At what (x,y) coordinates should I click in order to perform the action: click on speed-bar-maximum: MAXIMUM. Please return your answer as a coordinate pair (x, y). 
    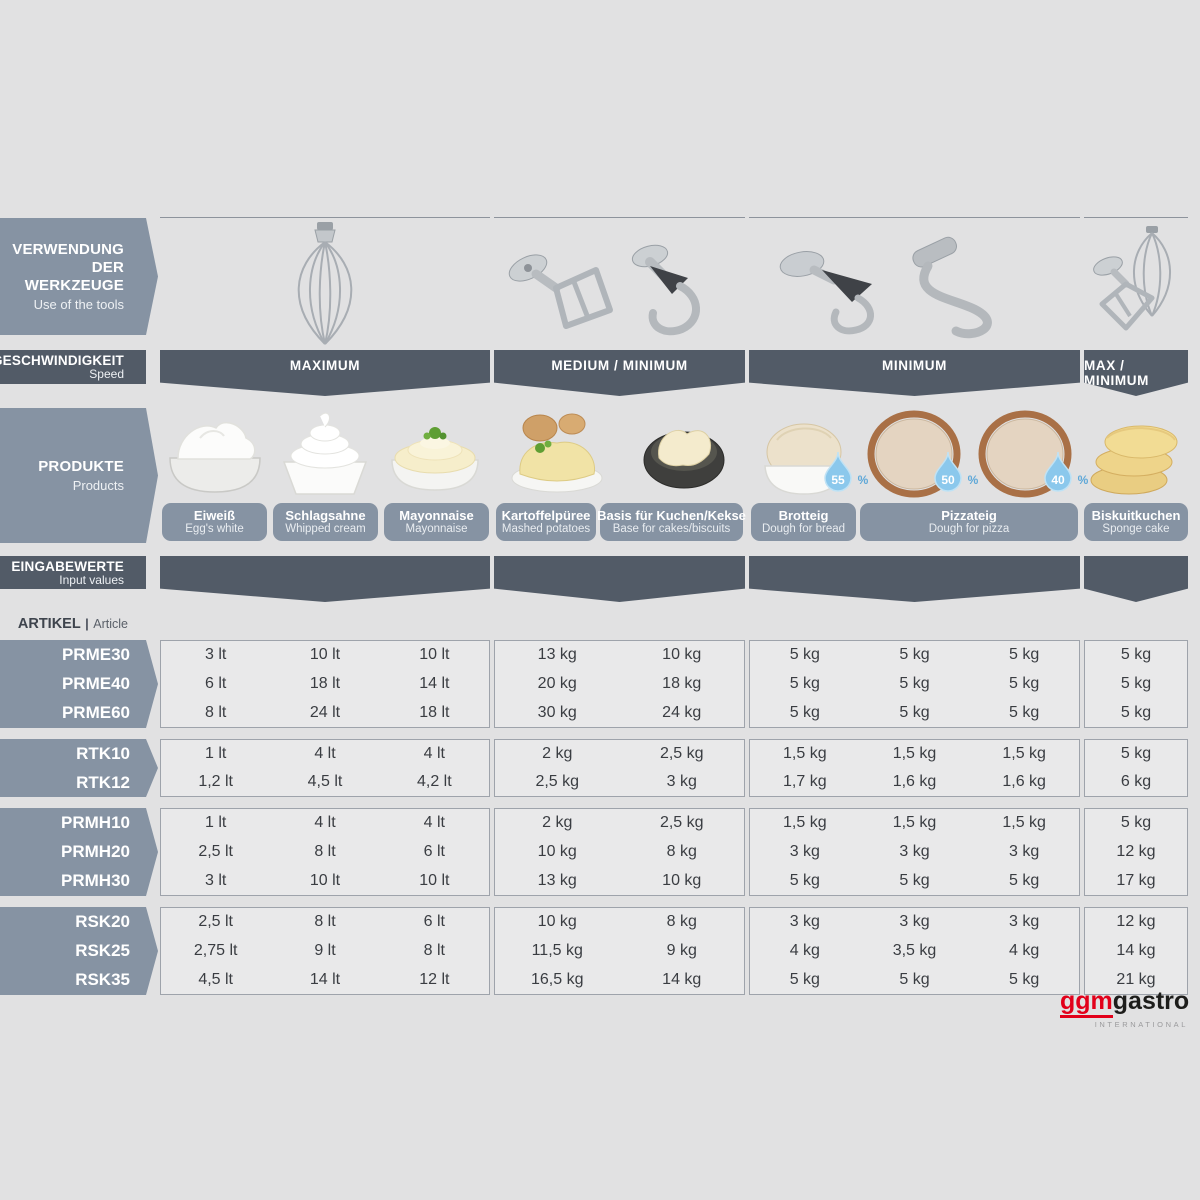
    Looking at the image, I should click on (325, 373).